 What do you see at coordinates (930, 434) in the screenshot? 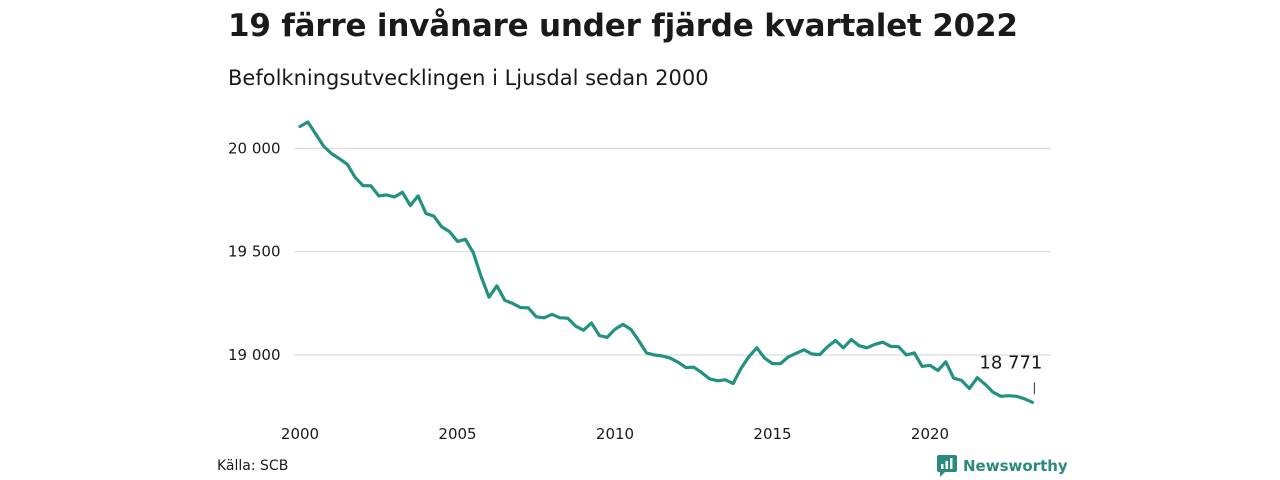
I see `x-tick-label: 2020` at bounding box center [930, 434].